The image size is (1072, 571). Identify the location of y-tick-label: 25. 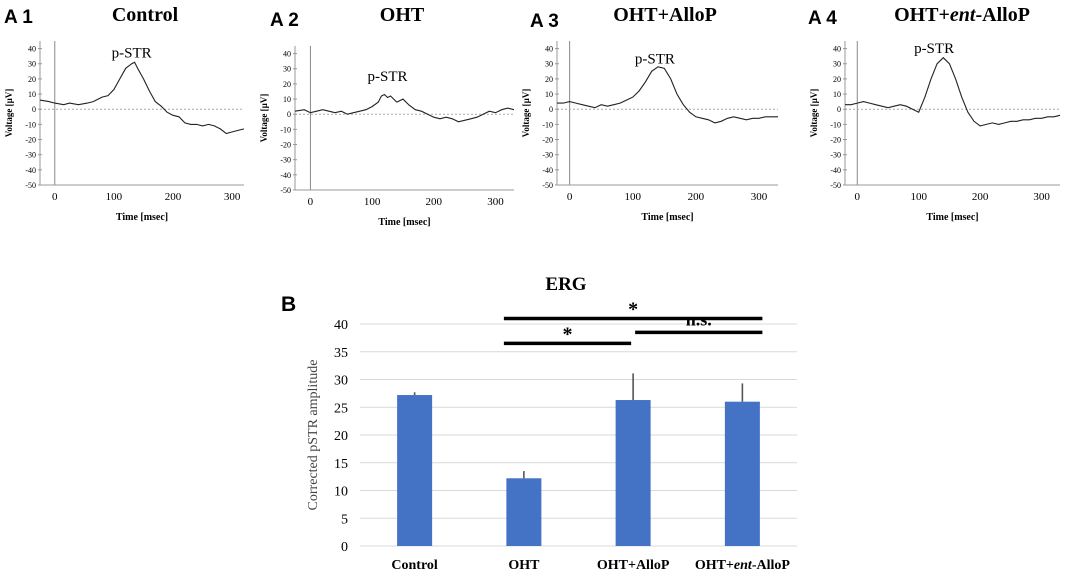
(341, 408).